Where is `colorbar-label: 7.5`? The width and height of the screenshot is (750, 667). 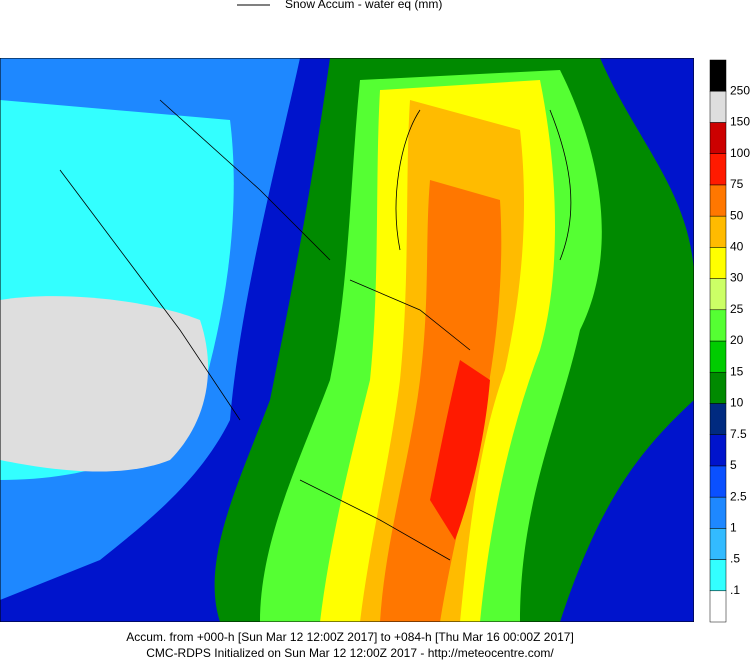 colorbar-label: 7.5 is located at coordinates (738, 434).